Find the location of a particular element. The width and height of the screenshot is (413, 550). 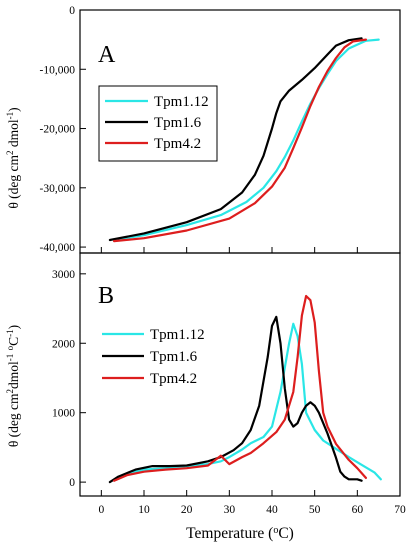

panel-b-legend: Tpm1.12 Tpm1.6 Tpm4.2 is located at coordinates (153, 357).